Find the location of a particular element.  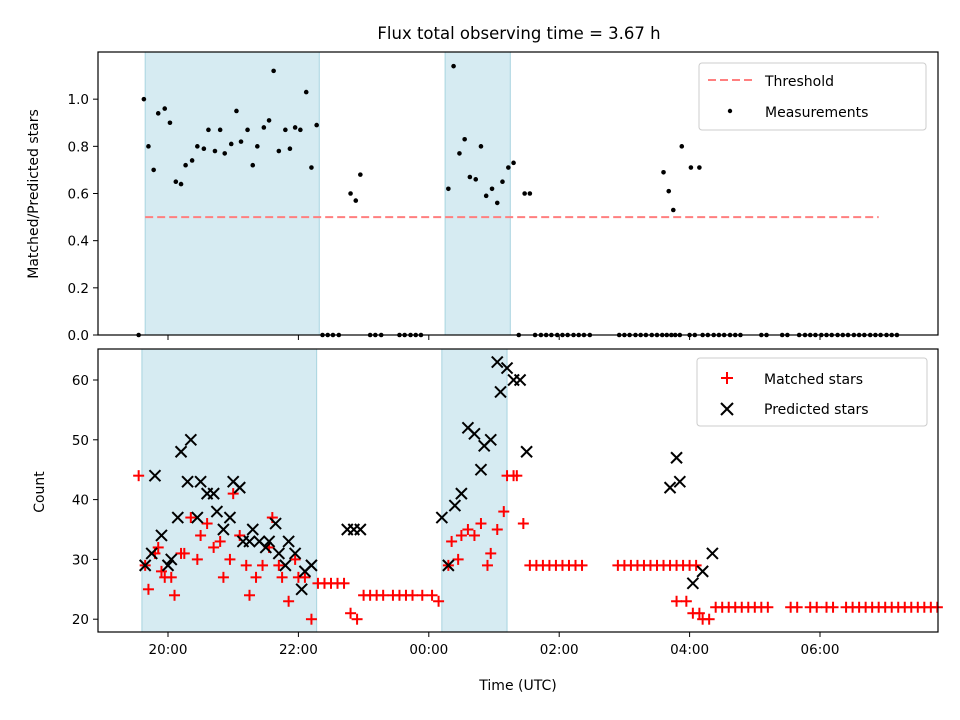

matched-stars-legend-marker is located at coordinates (727, 378).